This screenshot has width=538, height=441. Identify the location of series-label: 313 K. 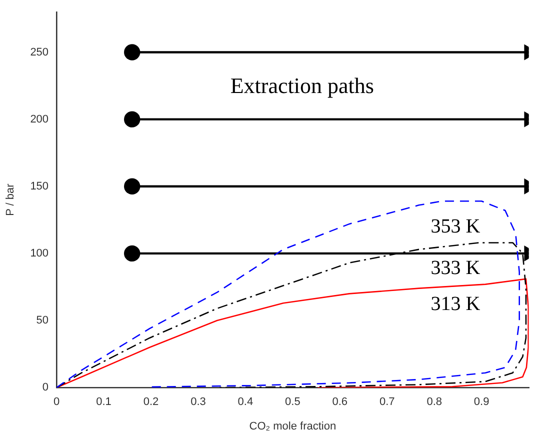
(455, 304).